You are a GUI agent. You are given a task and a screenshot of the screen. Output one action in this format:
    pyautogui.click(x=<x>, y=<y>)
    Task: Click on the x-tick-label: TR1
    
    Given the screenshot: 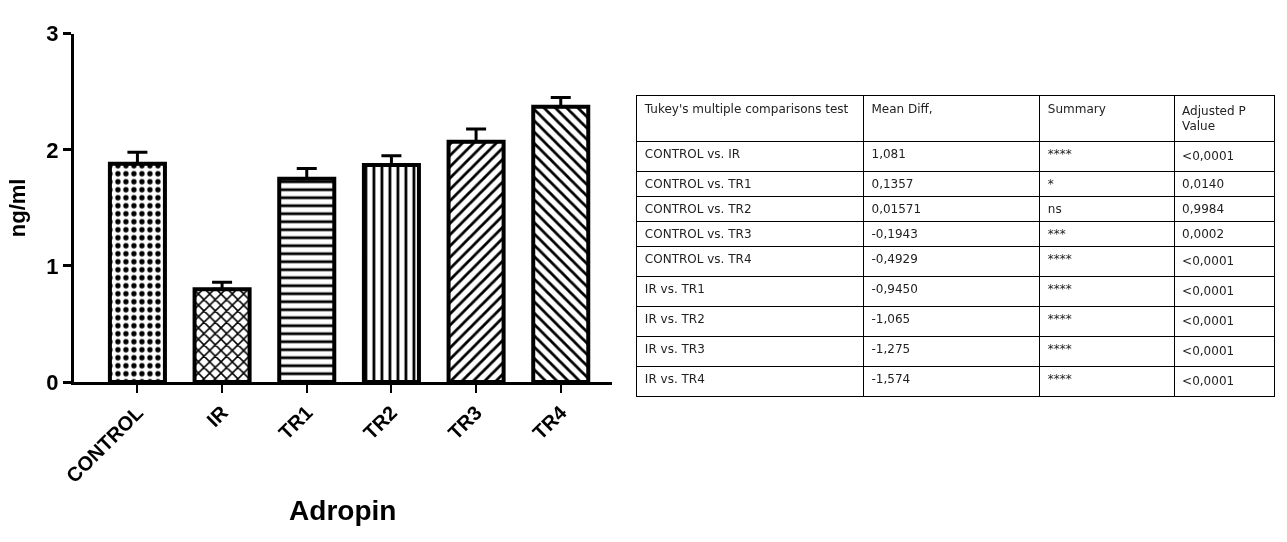 What is the action you would take?
    pyautogui.click(x=295, y=422)
    